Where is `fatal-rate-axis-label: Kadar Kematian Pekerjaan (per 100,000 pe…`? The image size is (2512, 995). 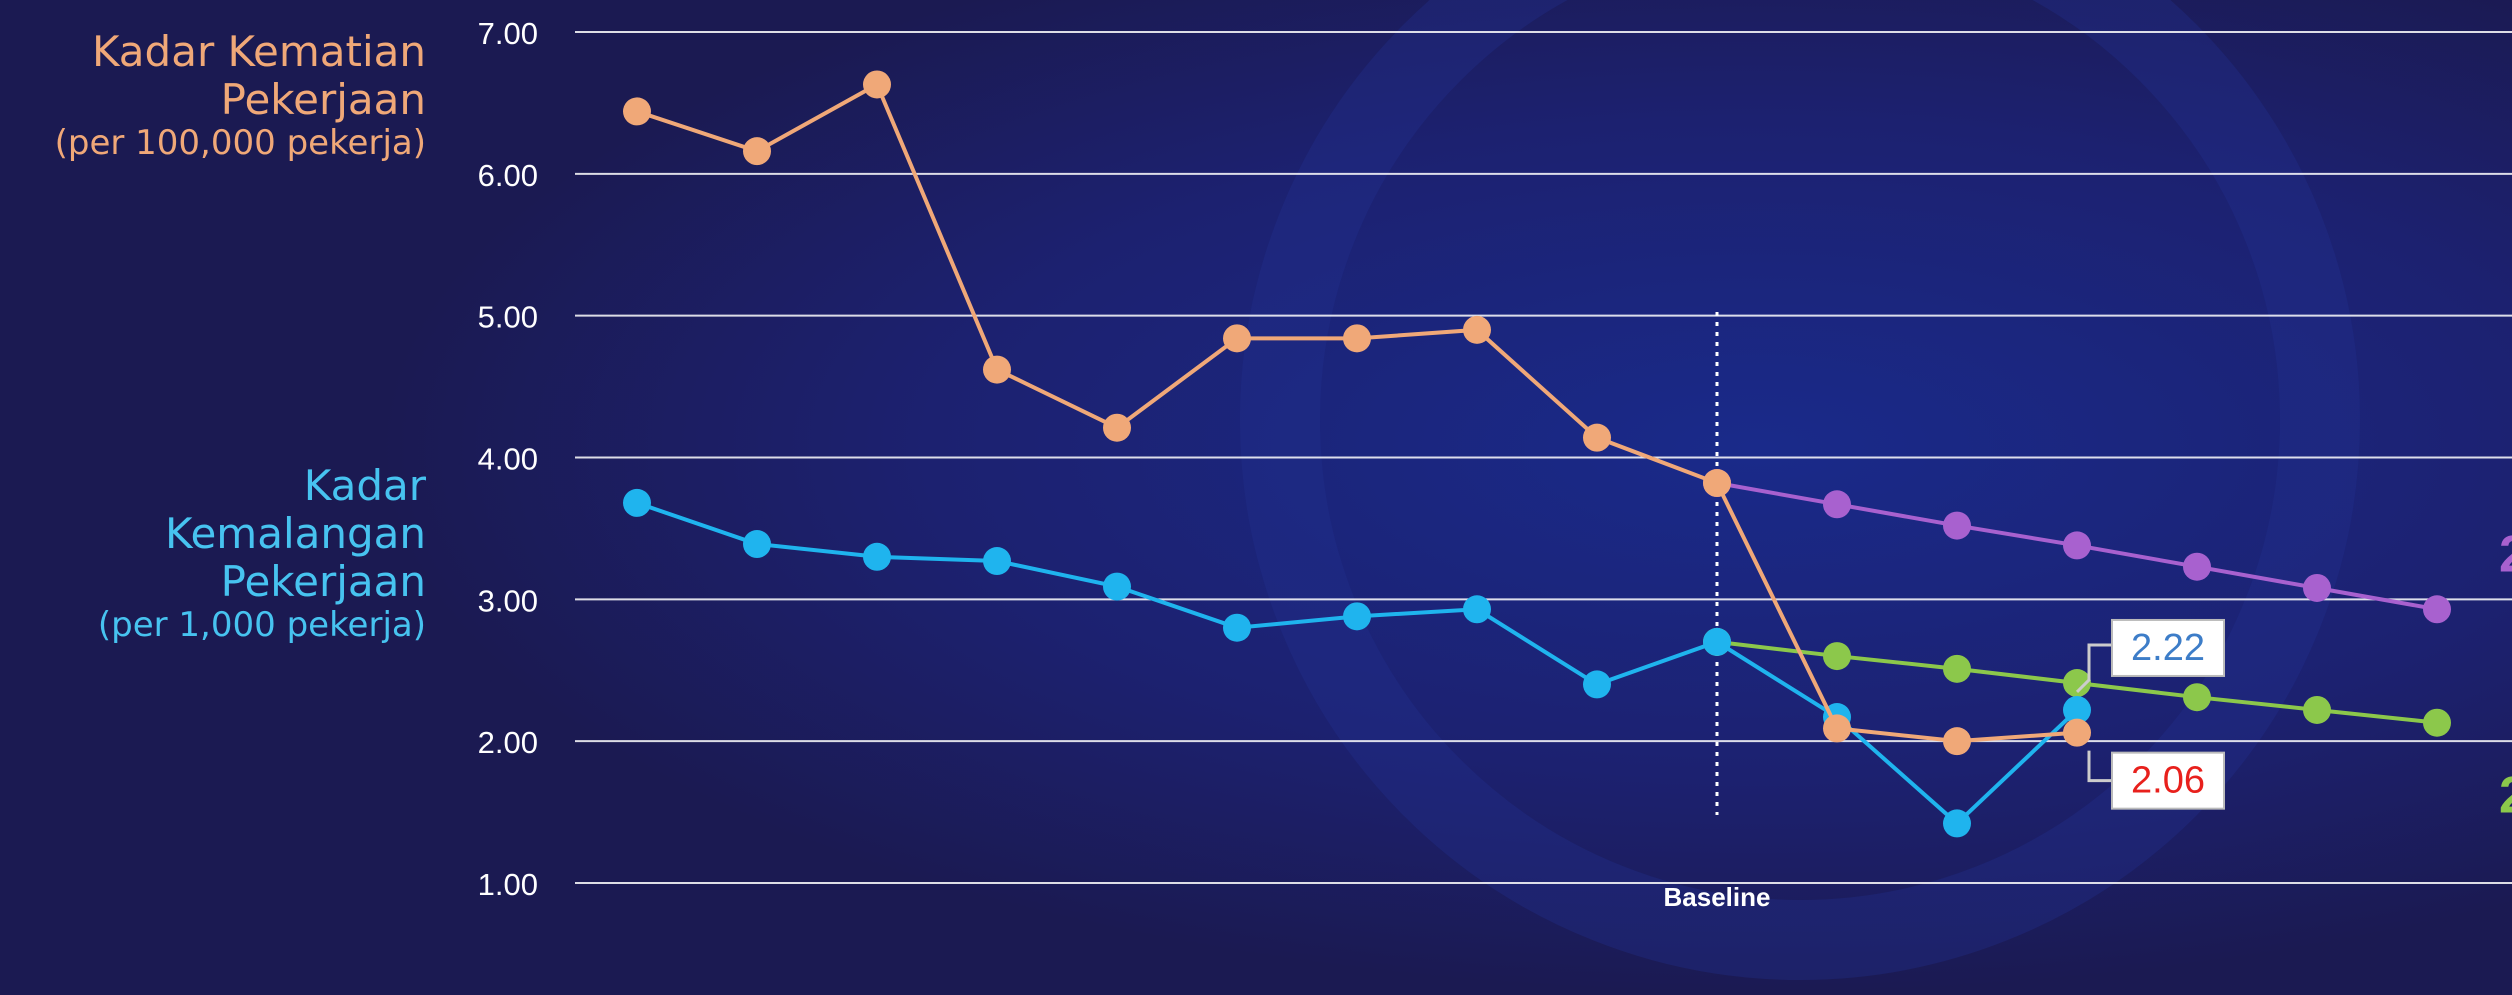 fatal-rate-axis-label: Kadar Kematian Pekerjaan (per 100,000 pe… is located at coordinates (240, 95).